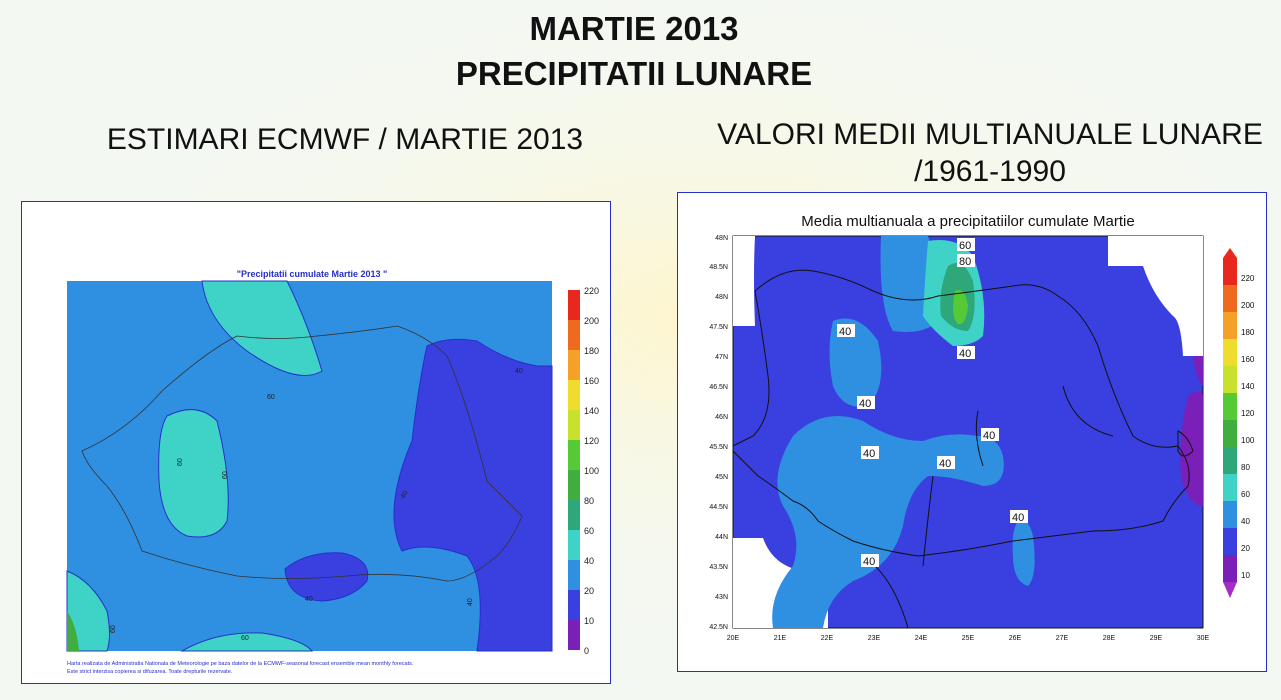 This screenshot has height=700, width=1281. What do you see at coordinates (591, 381) in the screenshot?
I see `colorbar-label: 160` at bounding box center [591, 381].